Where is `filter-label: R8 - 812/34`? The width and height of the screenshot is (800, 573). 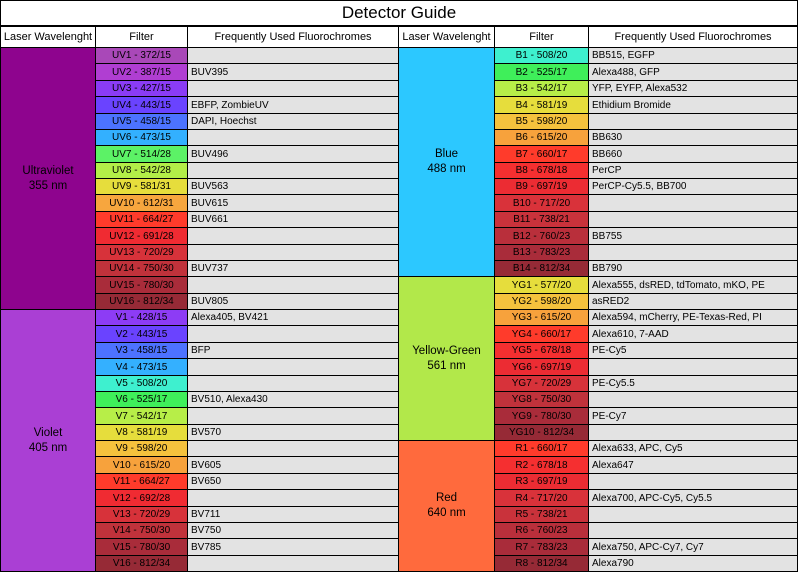 filter-label: R8 - 812/34 is located at coordinates (541, 563).